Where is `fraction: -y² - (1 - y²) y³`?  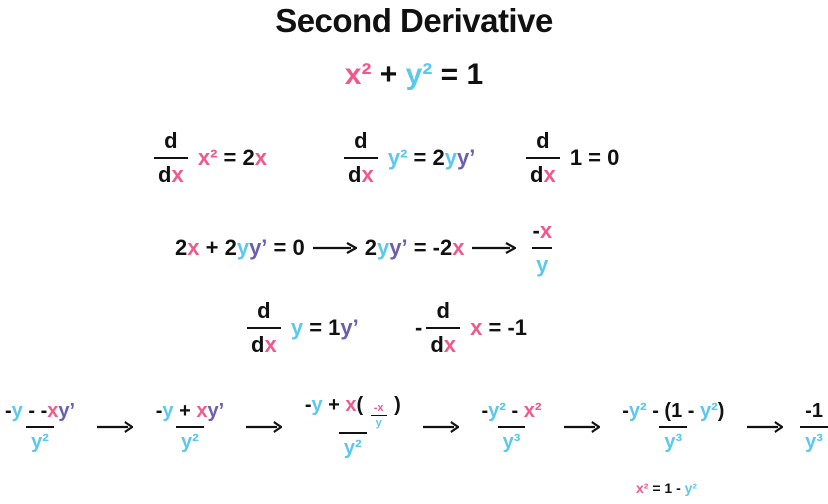
fraction: -y² - (1 - y²) y³ is located at coordinates (673, 427).